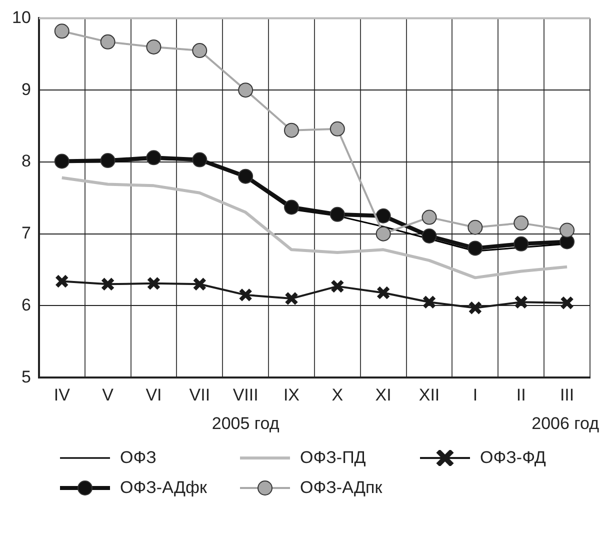 The width and height of the screenshot is (601, 537). I want to click on x-tick-label: IX, so click(291, 394).